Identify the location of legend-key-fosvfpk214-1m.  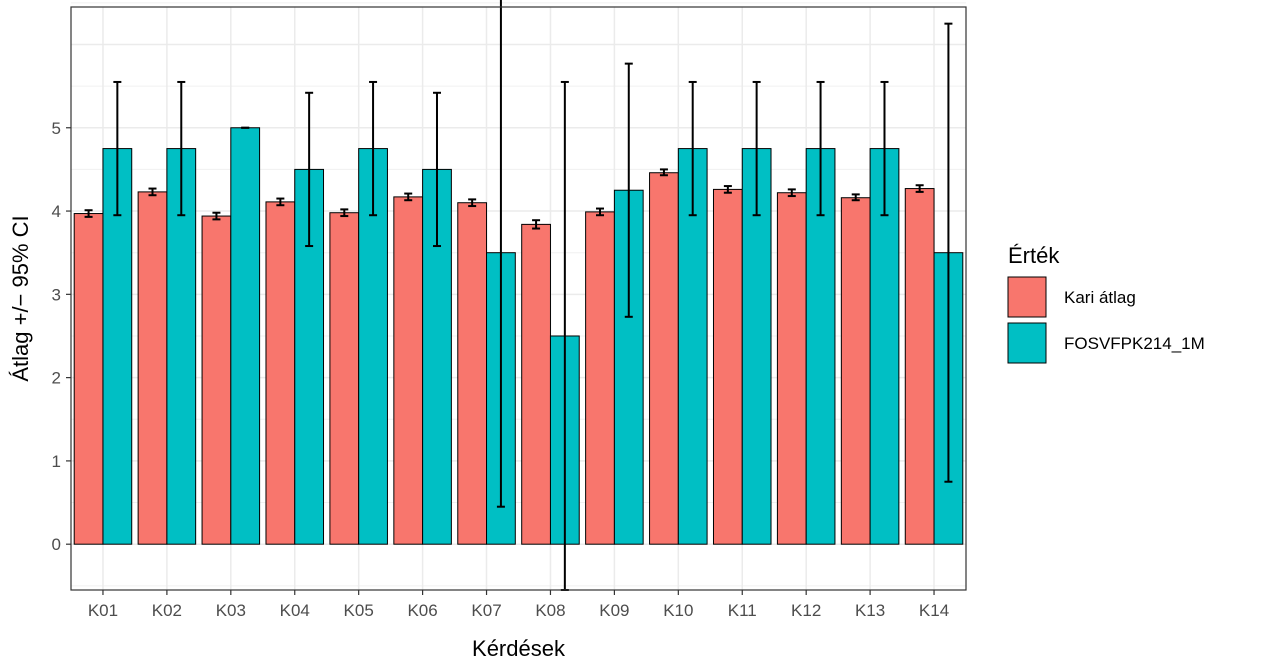
(1027, 343).